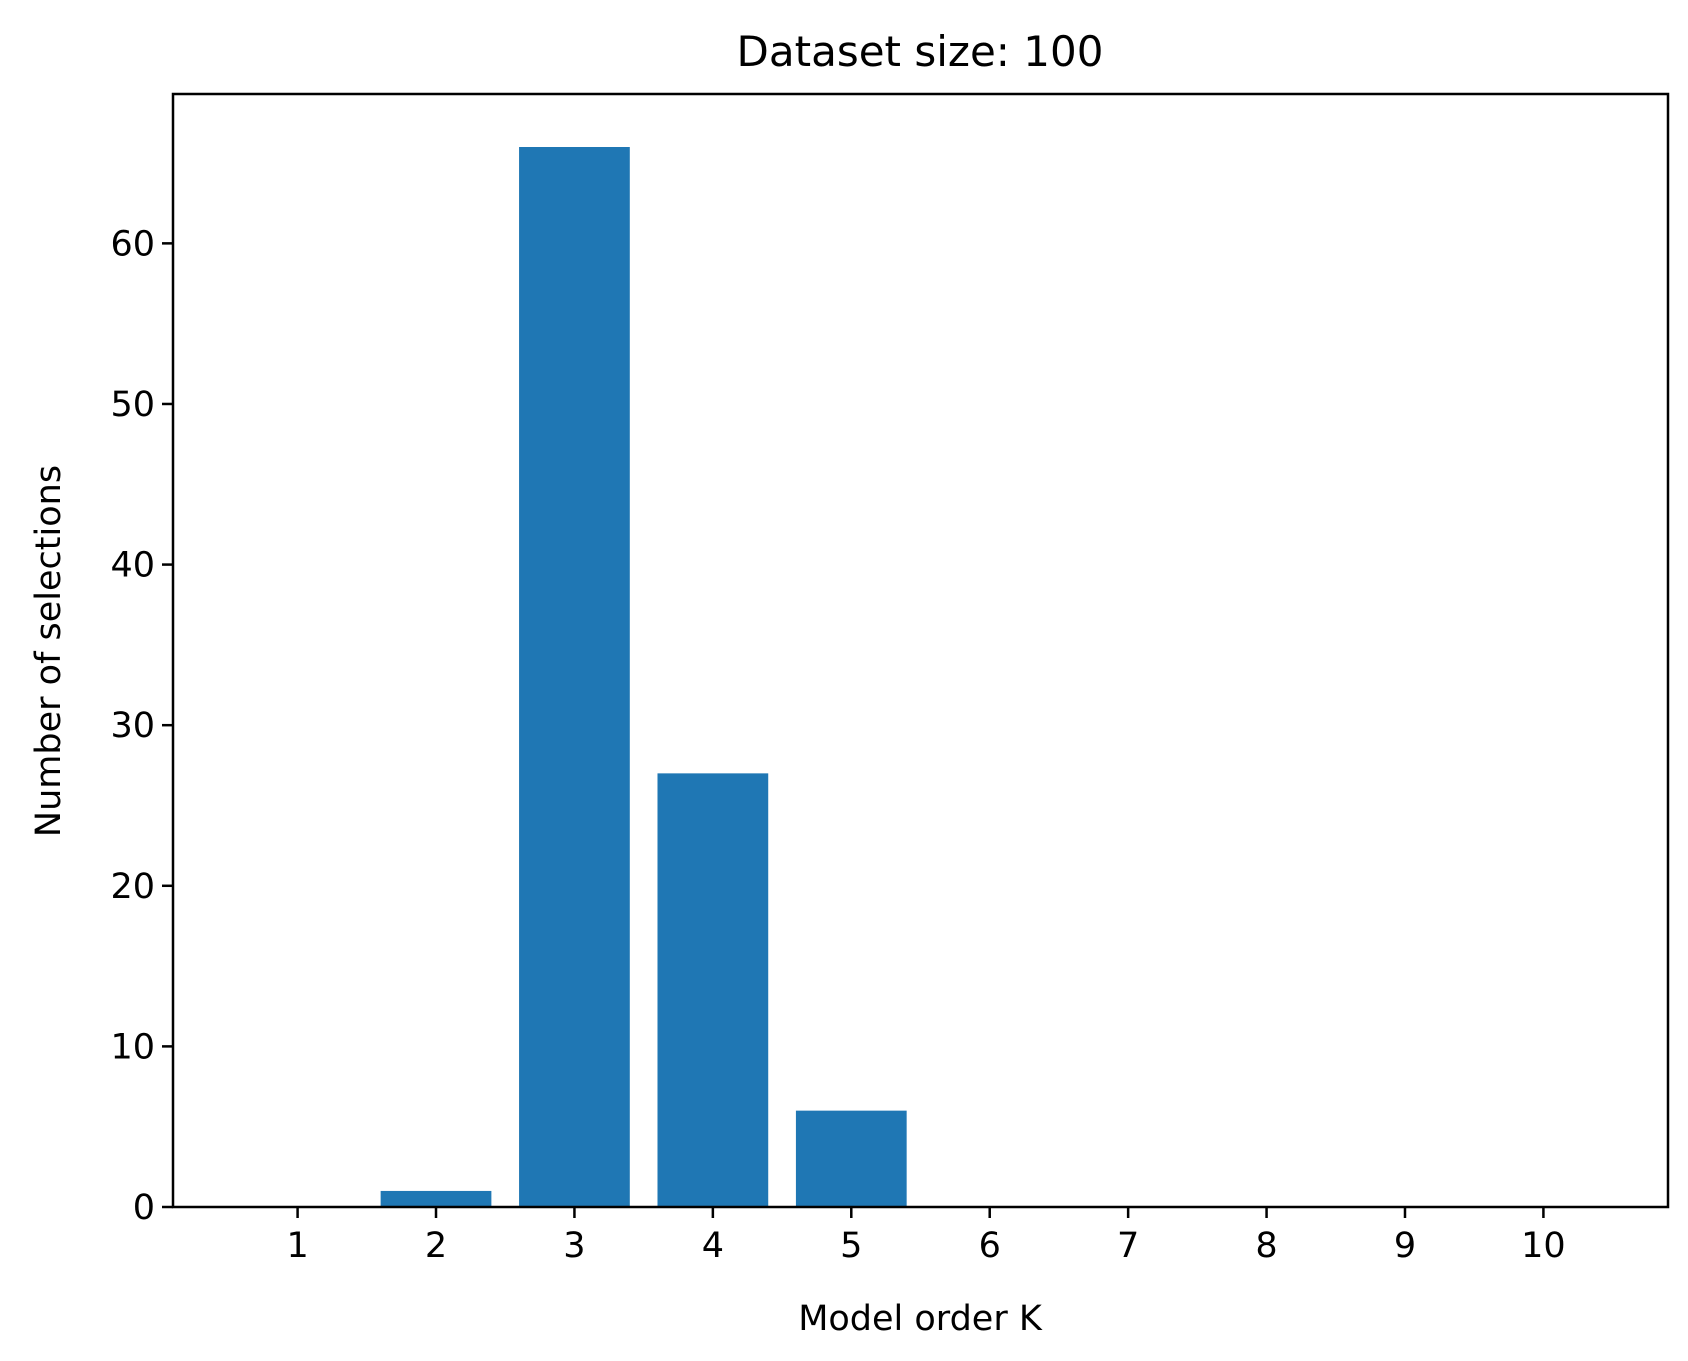  What do you see at coordinates (297, 1246) in the screenshot?
I see `x-tick-label-1: 1` at bounding box center [297, 1246].